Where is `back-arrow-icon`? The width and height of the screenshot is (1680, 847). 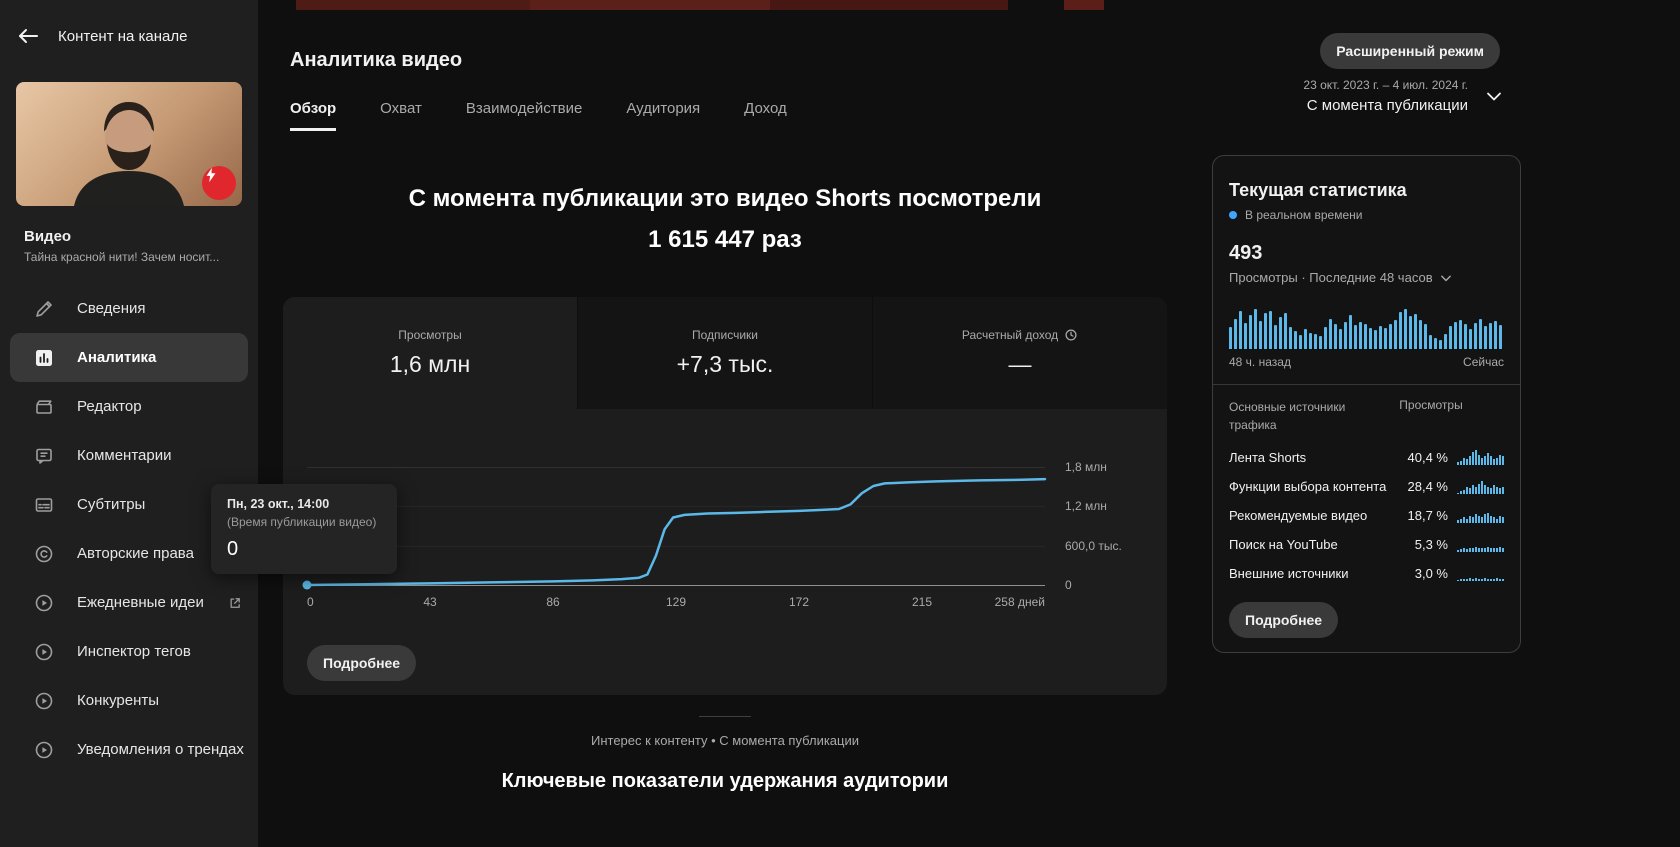
back-arrow-icon is located at coordinates (28, 36).